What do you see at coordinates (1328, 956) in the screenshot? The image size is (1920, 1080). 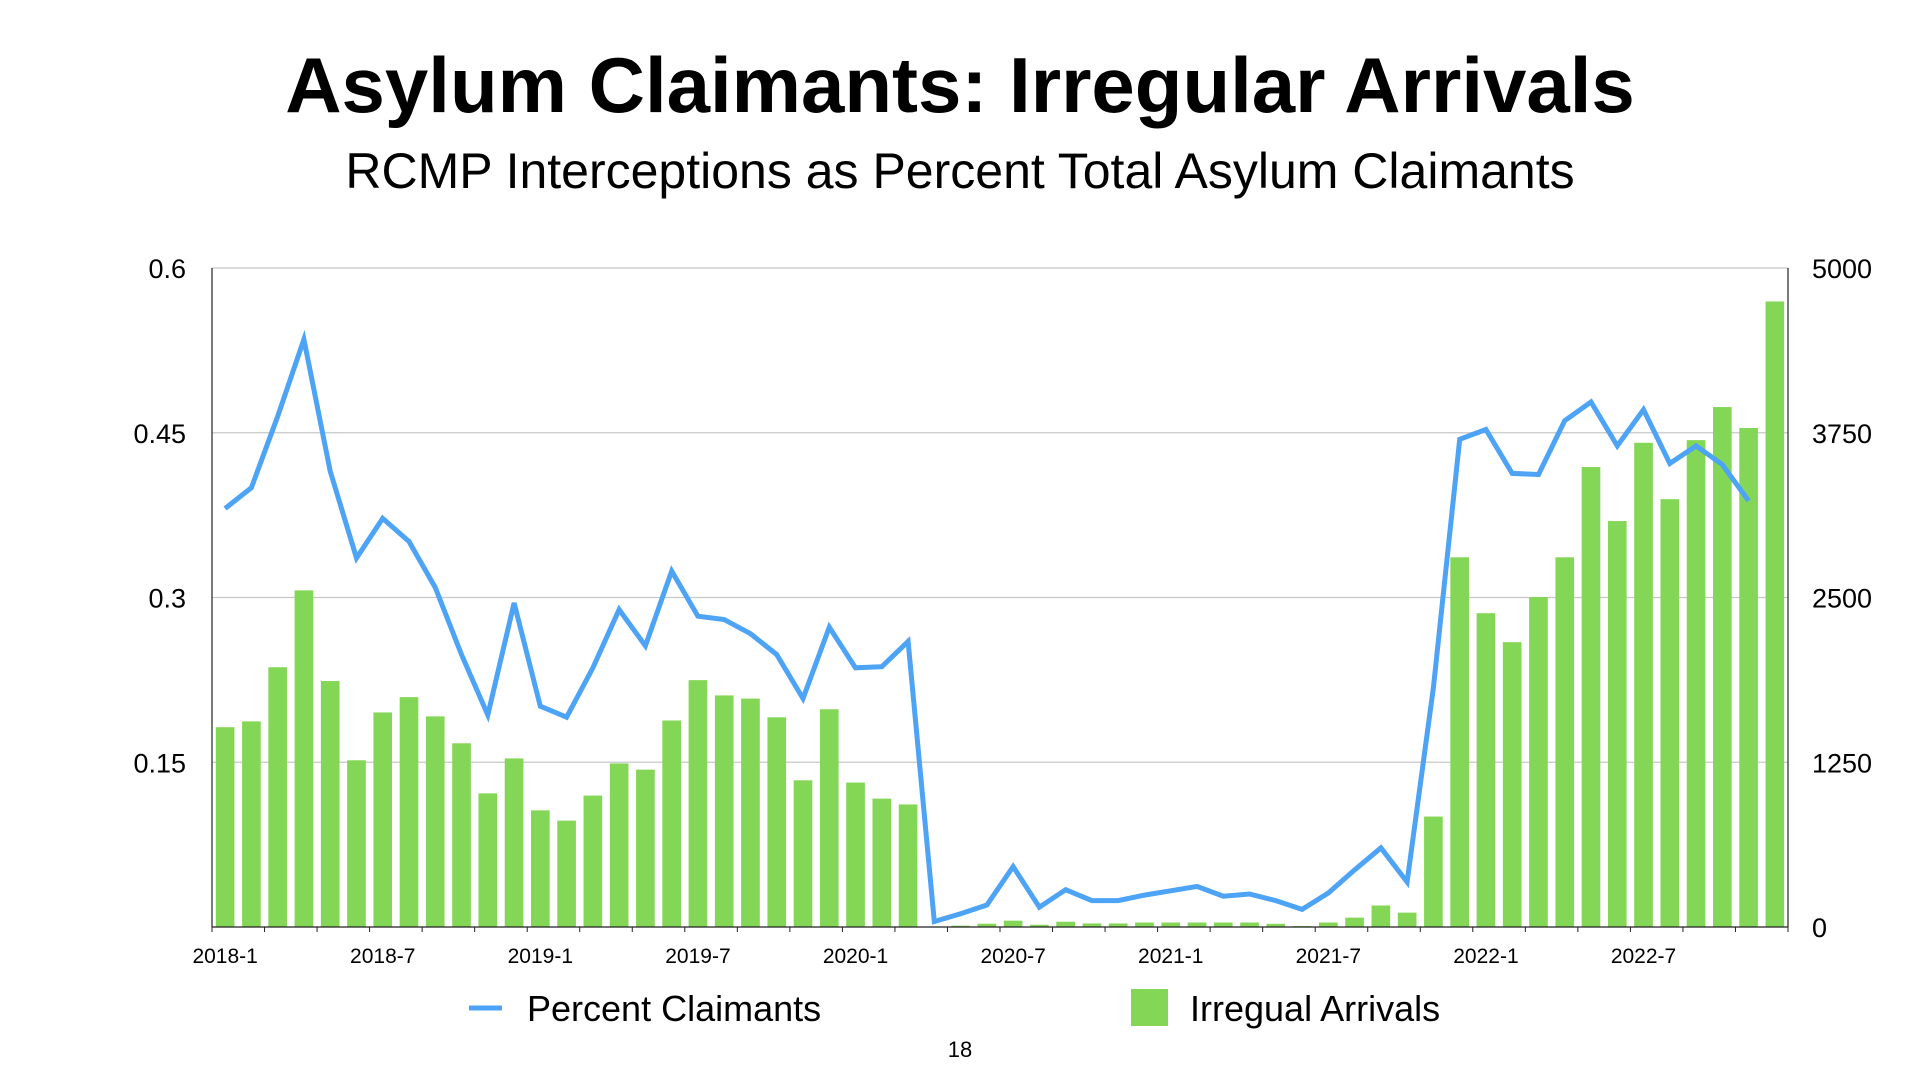 I see `x-tick-label: 2021-7` at bounding box center [1328, 956].